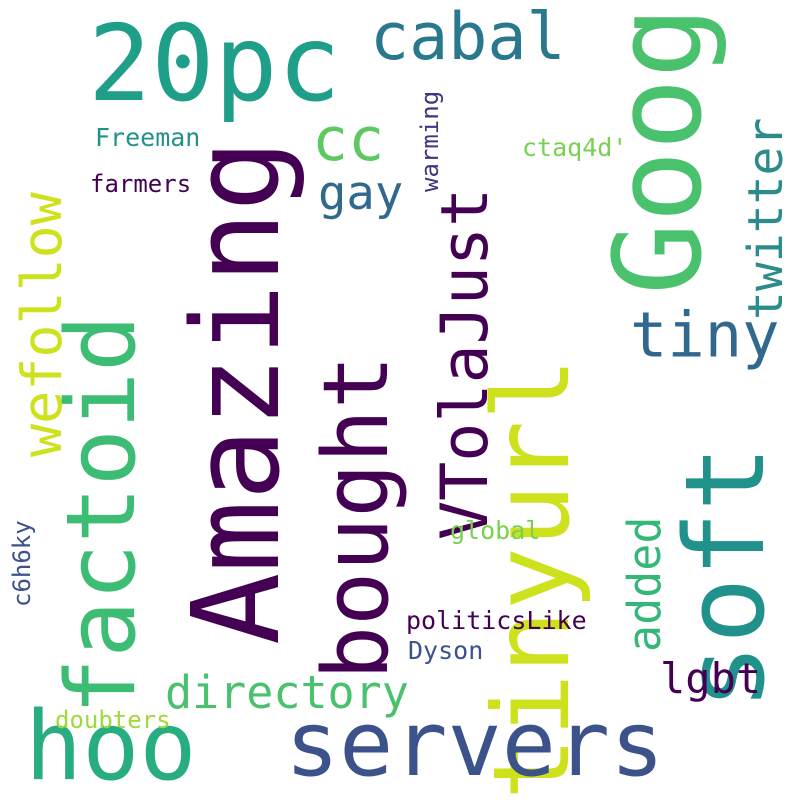 The height and width of the screenshot is (800, 800). Describe the element at coordinates (237, 392) in the screenshot. I see `word-amazing: Amazing` at that location.